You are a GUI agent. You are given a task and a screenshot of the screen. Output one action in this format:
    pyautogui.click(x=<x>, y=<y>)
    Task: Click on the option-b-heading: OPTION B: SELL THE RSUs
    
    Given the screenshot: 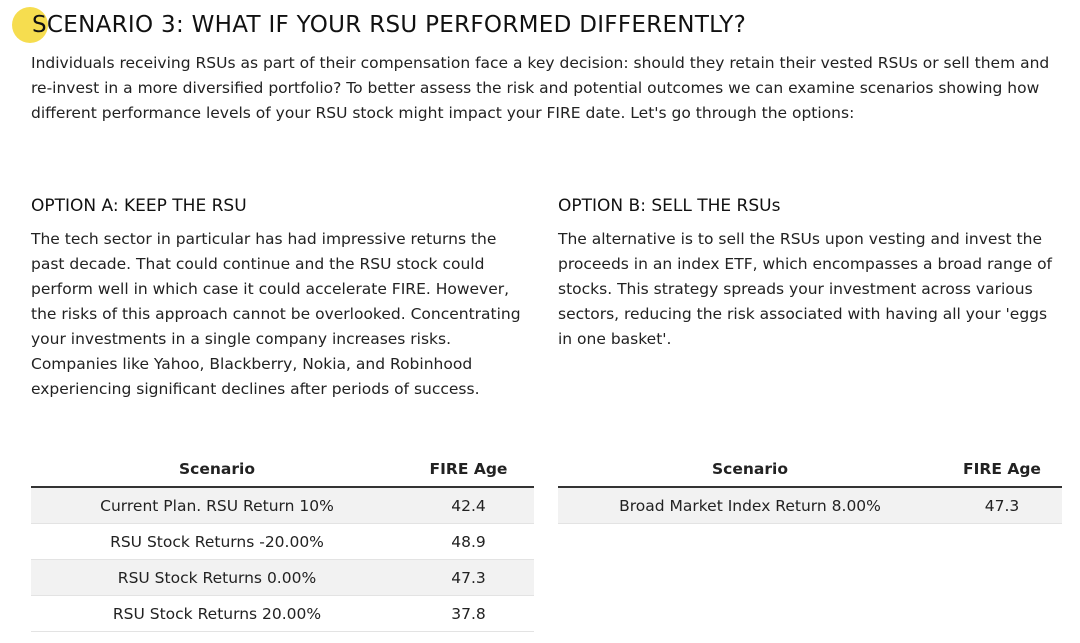 What is the action you would take?
    pyautogui.click(x=669, y=206)
    